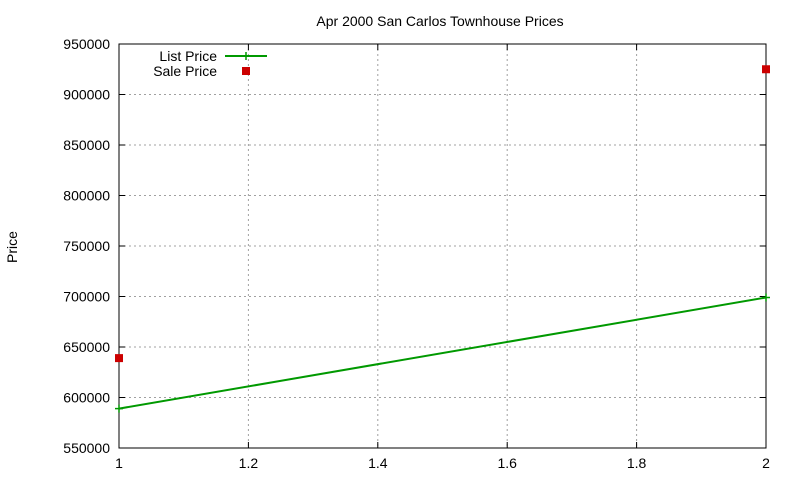 This screenshot has height=485, width=800. What do you see at coordinates (439, 21) in the screenshot?
I see `chart-title: Apr 2000 San Carlos Townhouse Prices` at bounding box center [439, 21].